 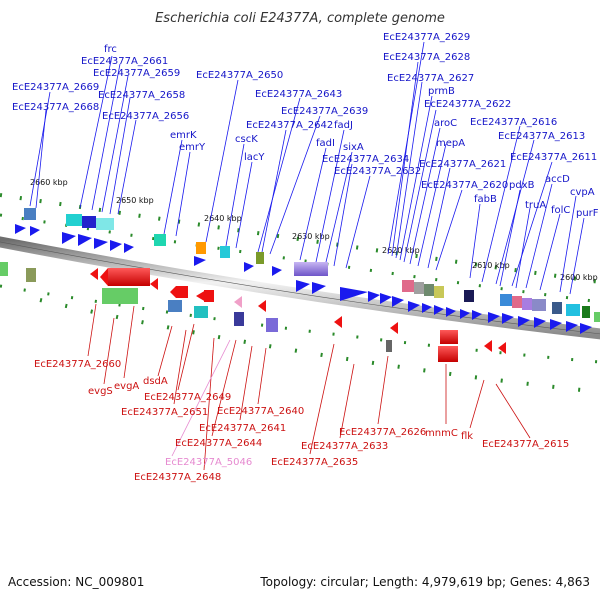 I want to click on position-tick-label: 2610 kbp, so click(x=491, y=265).